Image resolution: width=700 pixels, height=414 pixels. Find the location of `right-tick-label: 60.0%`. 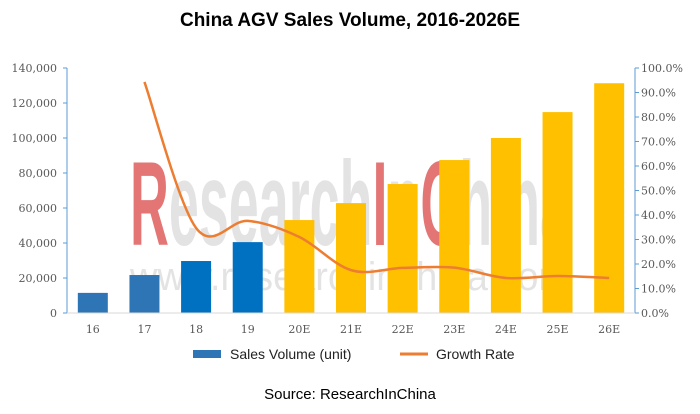

right-tick-label: 60.0% is located at coordinates (658, 166).